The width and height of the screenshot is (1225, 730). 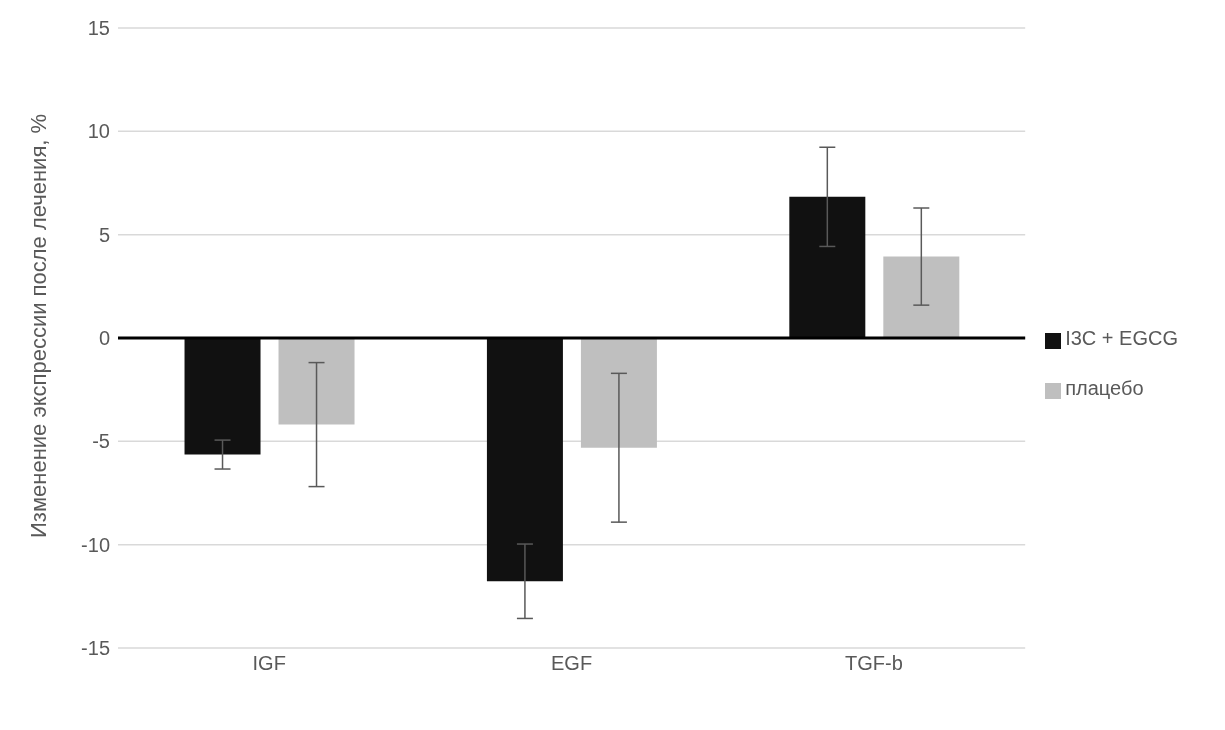 I want to click on legend-label: I3C + EGCG, so click(x=1121, y=338).